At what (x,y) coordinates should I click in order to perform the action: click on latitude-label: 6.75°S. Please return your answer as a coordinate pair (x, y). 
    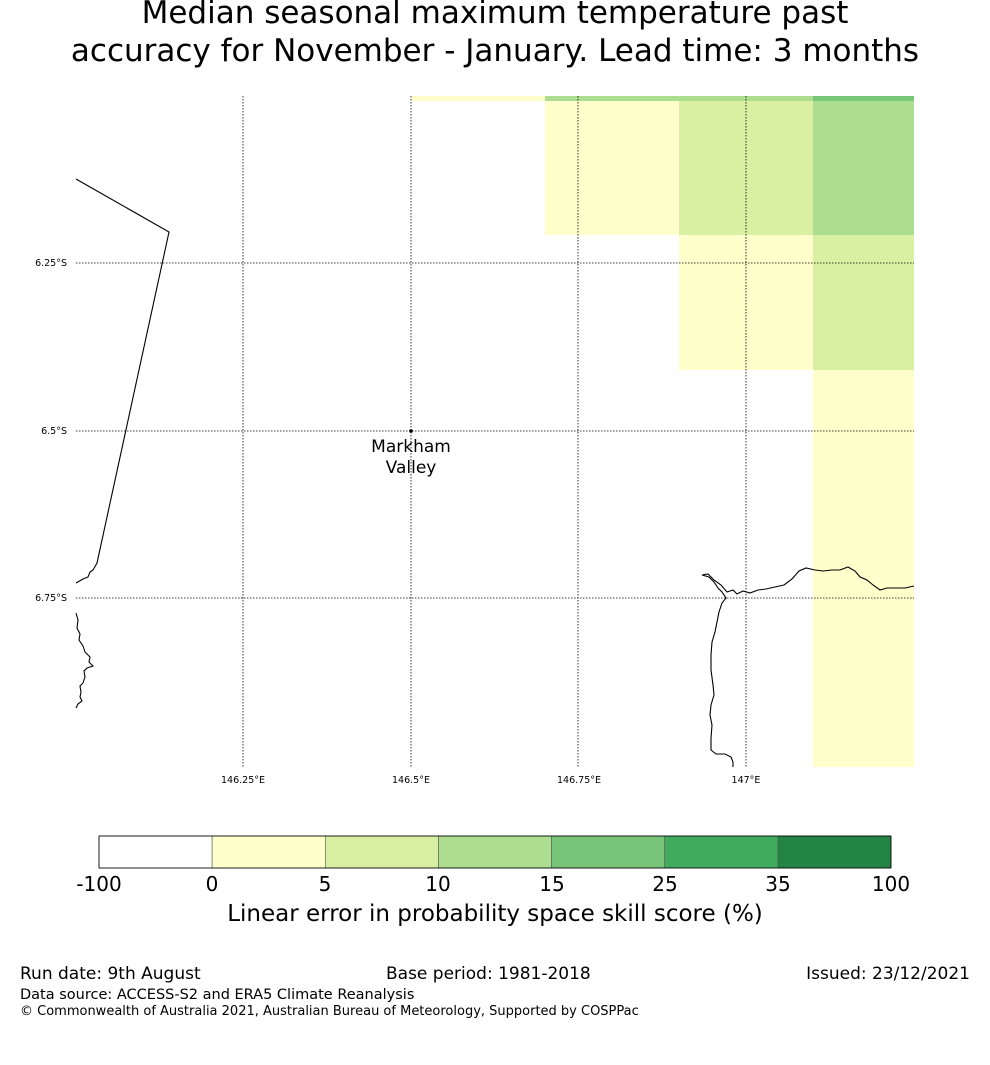
    Looking at the image, I should click on (51, 598).